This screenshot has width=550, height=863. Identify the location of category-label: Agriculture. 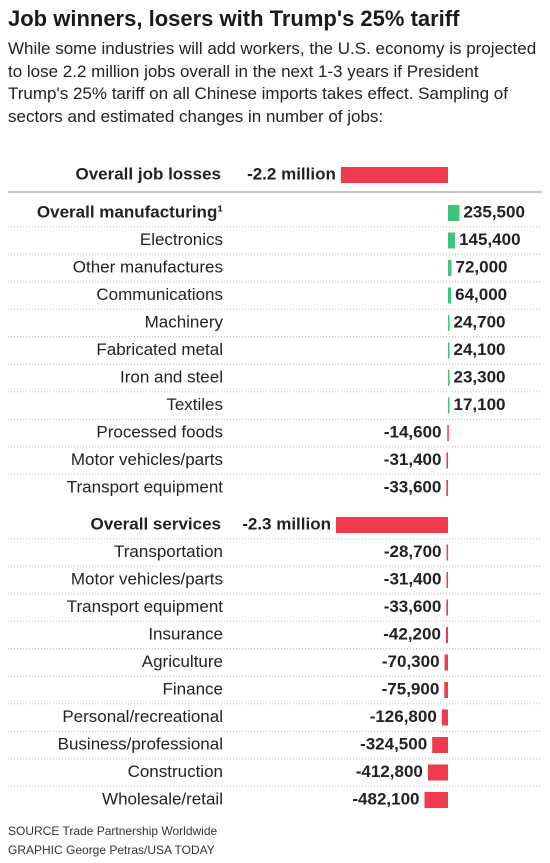
(182, 661).